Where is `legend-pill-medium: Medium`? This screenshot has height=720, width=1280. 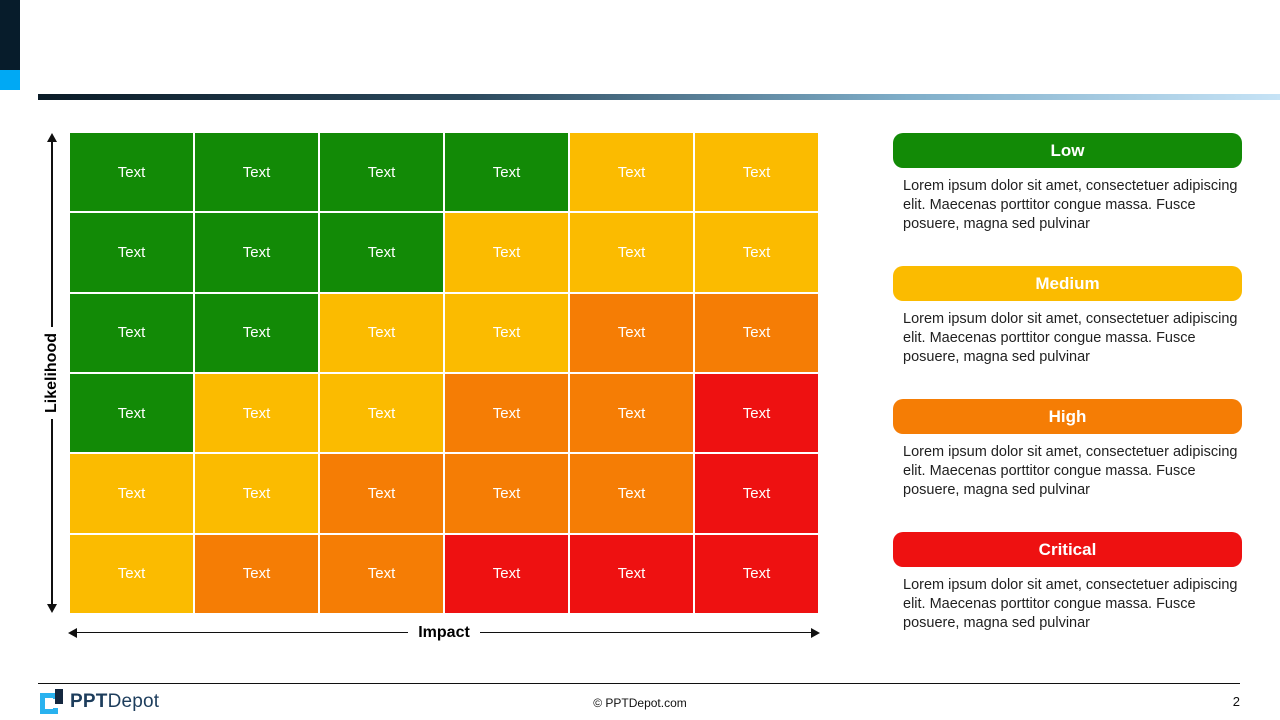
legend-pill-medium: Medium is located at coordinates (1067, 283).